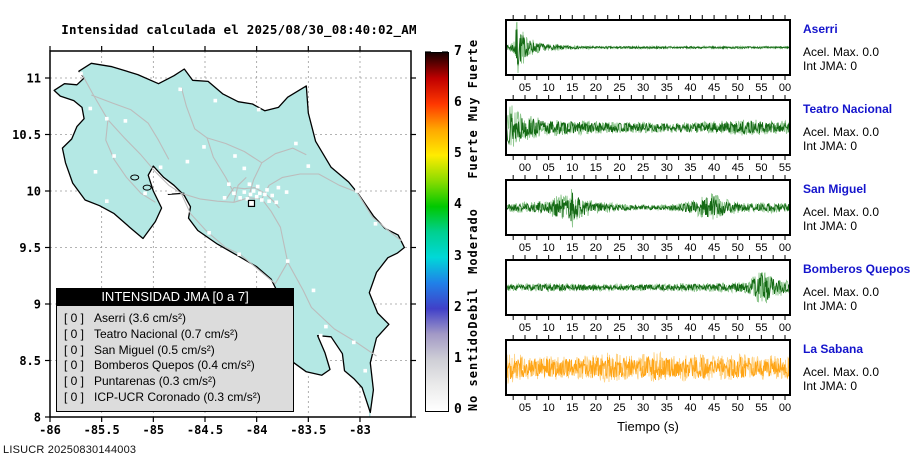 This screenshot has height=460, width=910. I want to click on legend-item-text: Aserri (3.6 cm/s²), so click(140, 318).